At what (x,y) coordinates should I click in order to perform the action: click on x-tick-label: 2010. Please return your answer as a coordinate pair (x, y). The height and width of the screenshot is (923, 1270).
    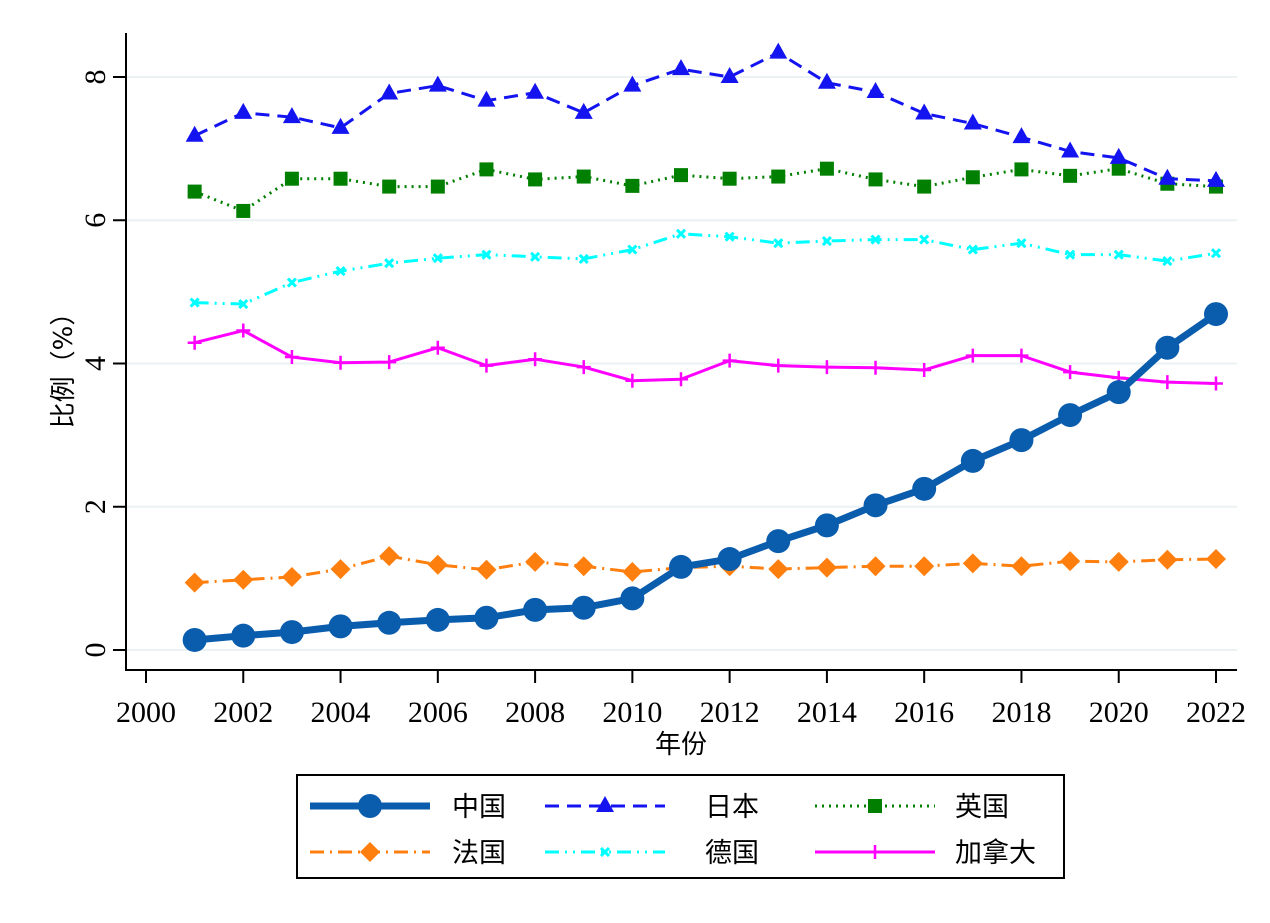
    Looking at the image, I should click on (632, 712).